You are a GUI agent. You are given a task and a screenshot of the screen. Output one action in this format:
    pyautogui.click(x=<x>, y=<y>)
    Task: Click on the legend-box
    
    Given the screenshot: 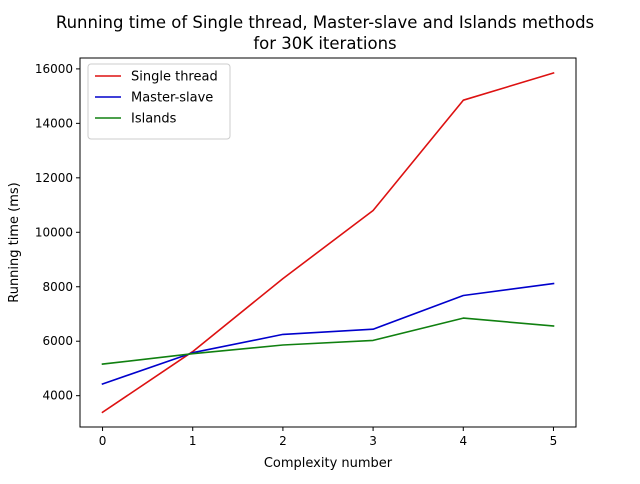 What is the action you would take?
    pyautogui.click(x=159, y=101)
    